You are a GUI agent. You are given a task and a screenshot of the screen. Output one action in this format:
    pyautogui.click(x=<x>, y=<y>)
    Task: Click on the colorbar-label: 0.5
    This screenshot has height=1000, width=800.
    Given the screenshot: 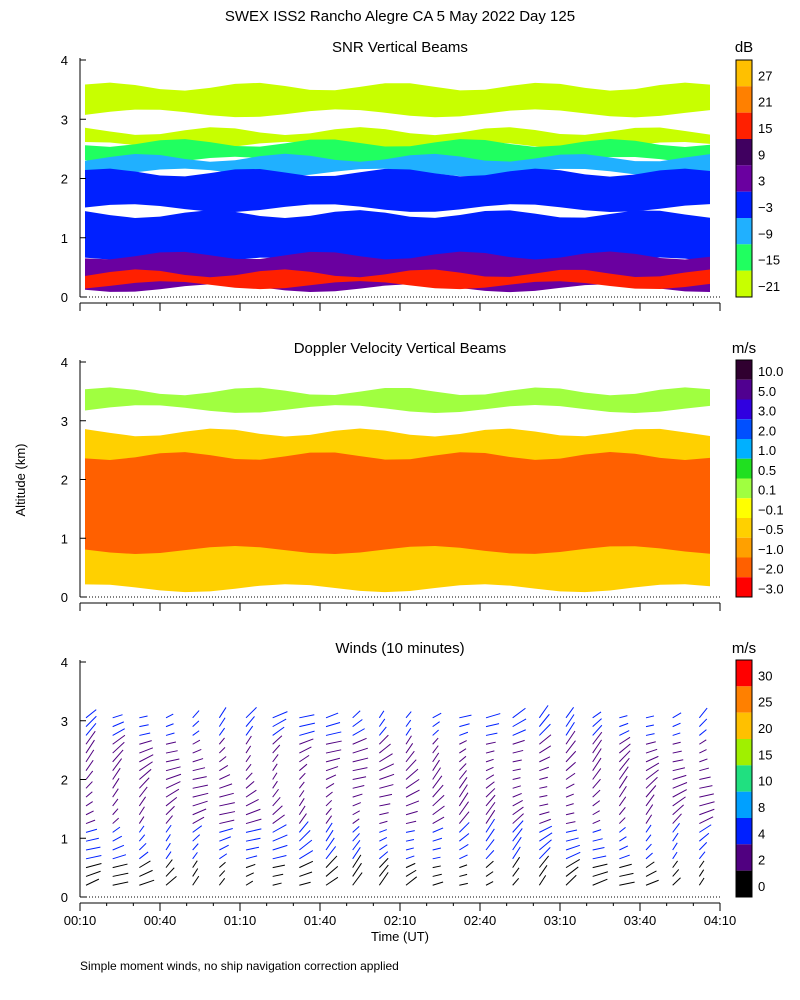 What is the action you would take?
    pyautogui.click(x=767, y=470)
    